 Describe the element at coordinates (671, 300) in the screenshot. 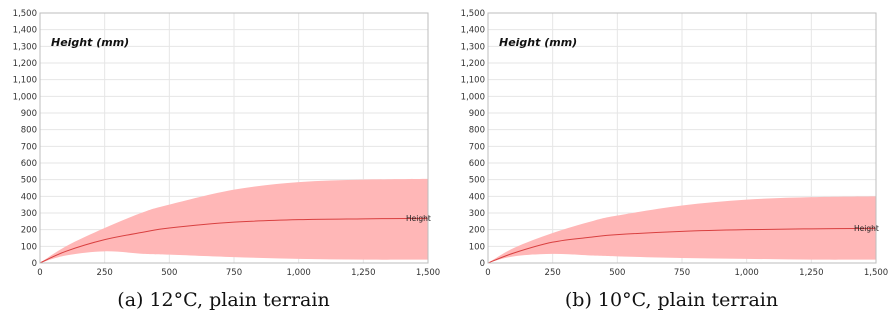

I see `caption-b: (b) 10°C, plain terrain` at that location.